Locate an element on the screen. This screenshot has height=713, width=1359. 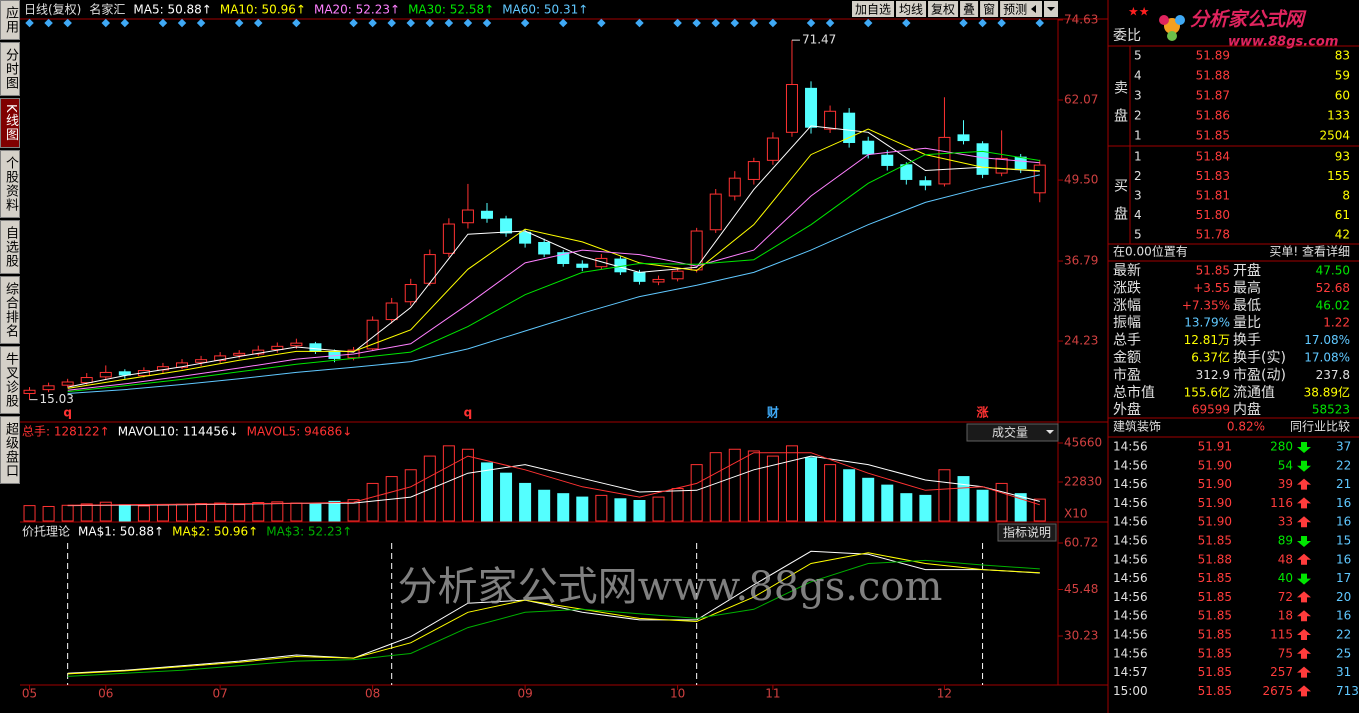
book-price: 51.85 is located at coordinates (1213, 136).